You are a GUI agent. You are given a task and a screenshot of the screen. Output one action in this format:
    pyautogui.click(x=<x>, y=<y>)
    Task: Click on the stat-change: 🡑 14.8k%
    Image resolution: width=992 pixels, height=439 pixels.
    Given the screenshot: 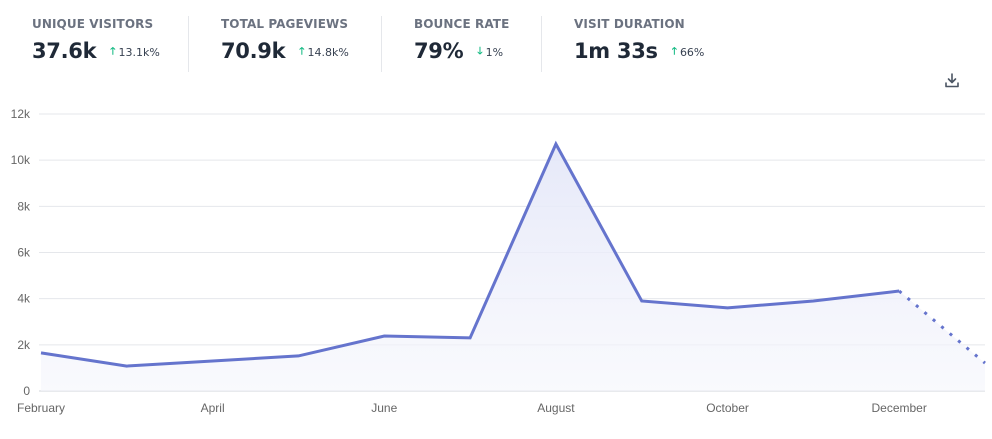 What is the action you would take?
    pyautogui.click(x=324, y=52)
    